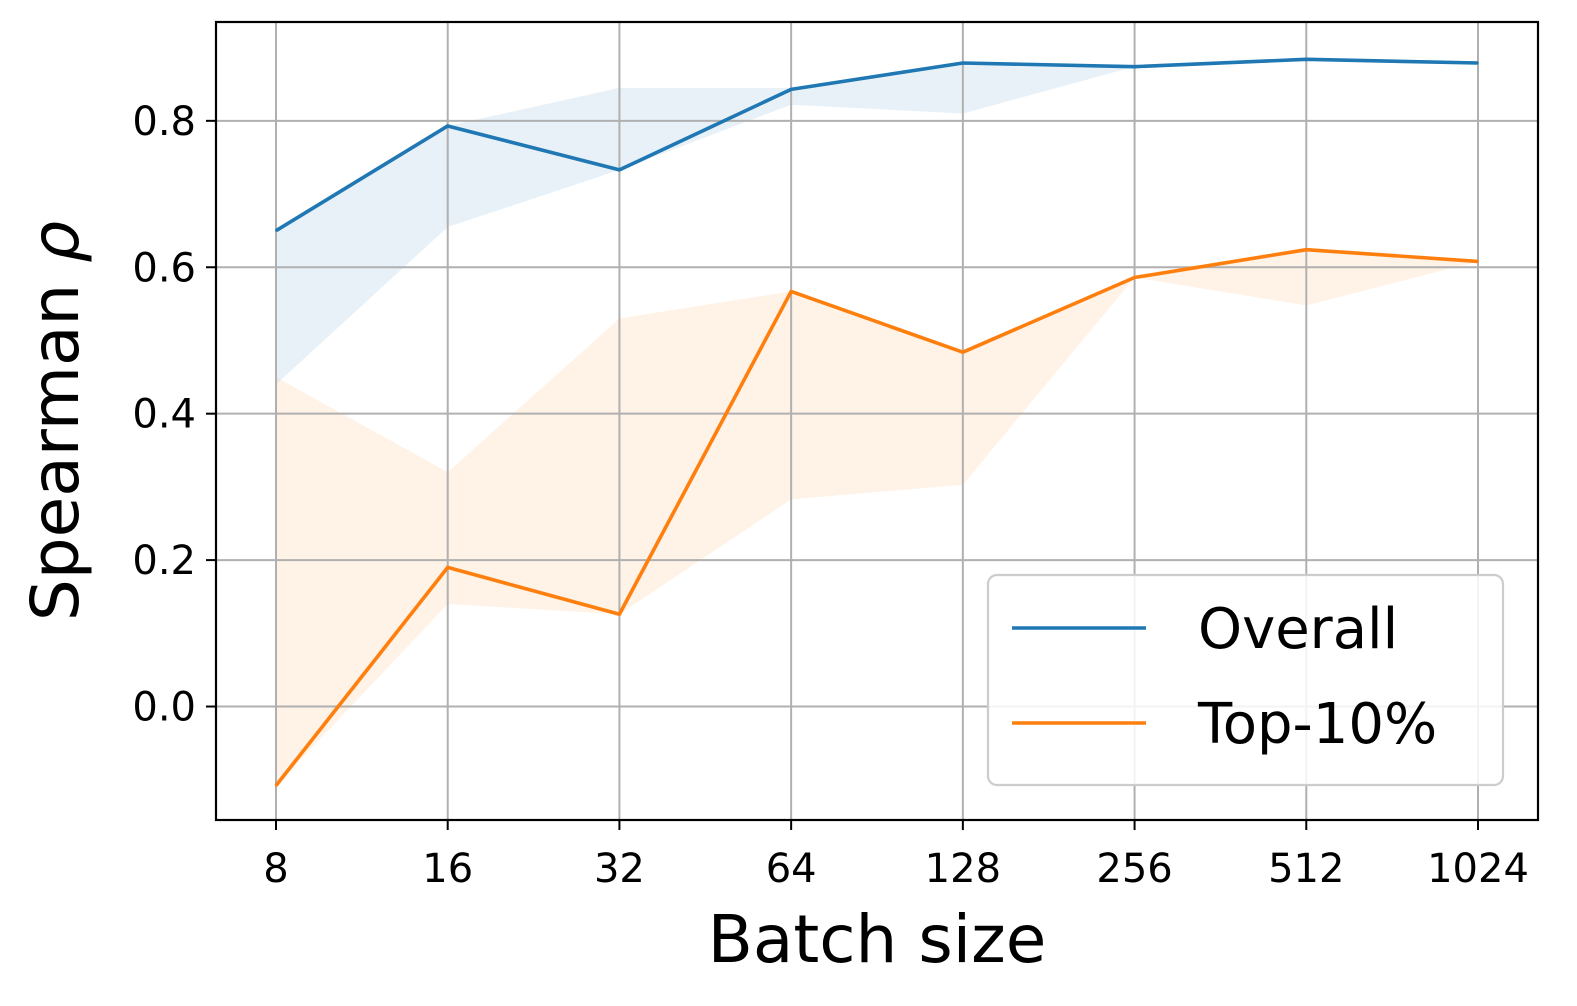  Describe the element at coordinates (963, 869) in the screenshot. I see `x-tick-label: 128` at that location.